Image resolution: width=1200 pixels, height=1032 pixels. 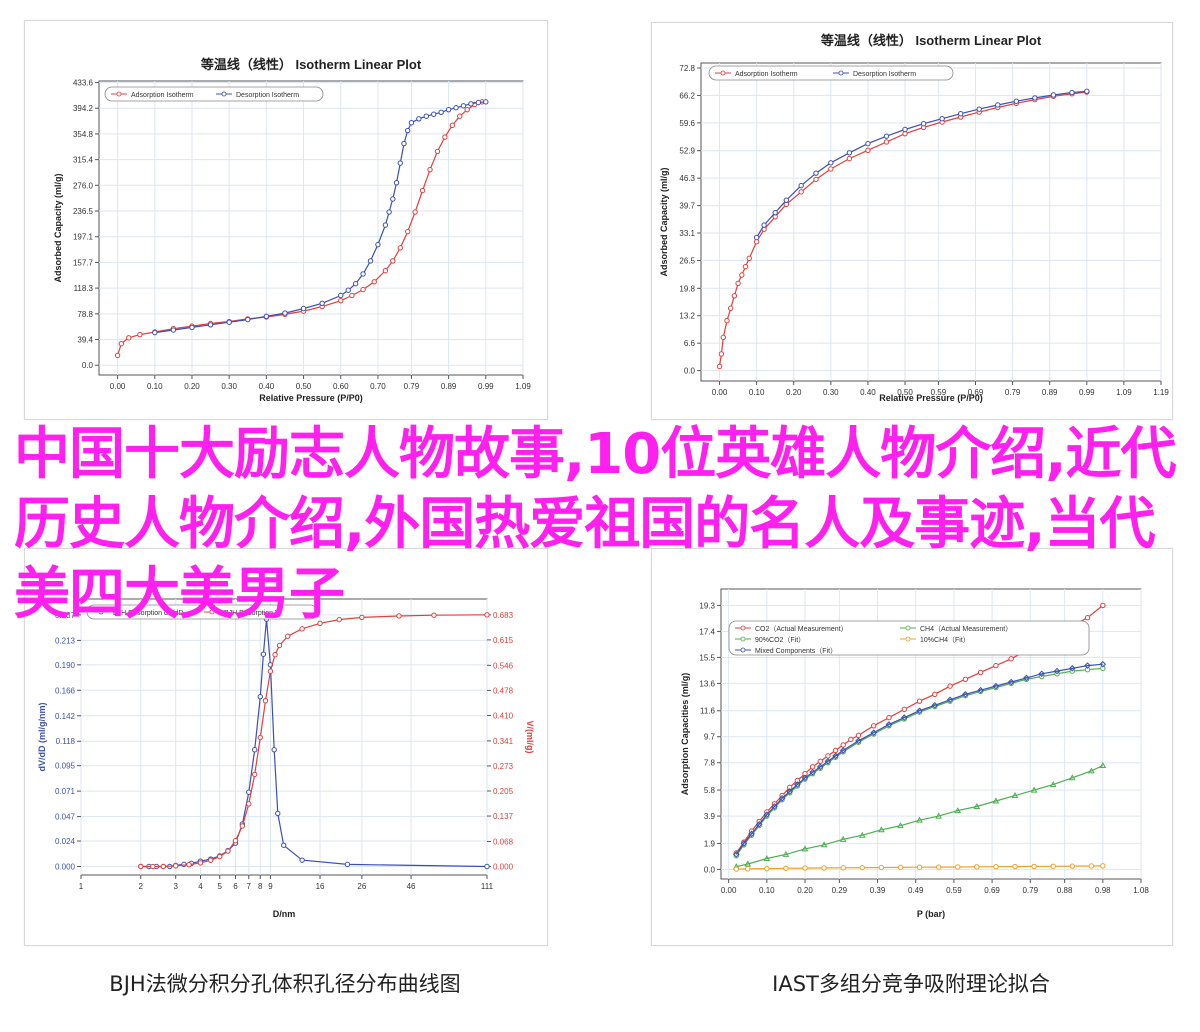 I want to click on y-tick-label: 315.4, so click(x=83, y=160).